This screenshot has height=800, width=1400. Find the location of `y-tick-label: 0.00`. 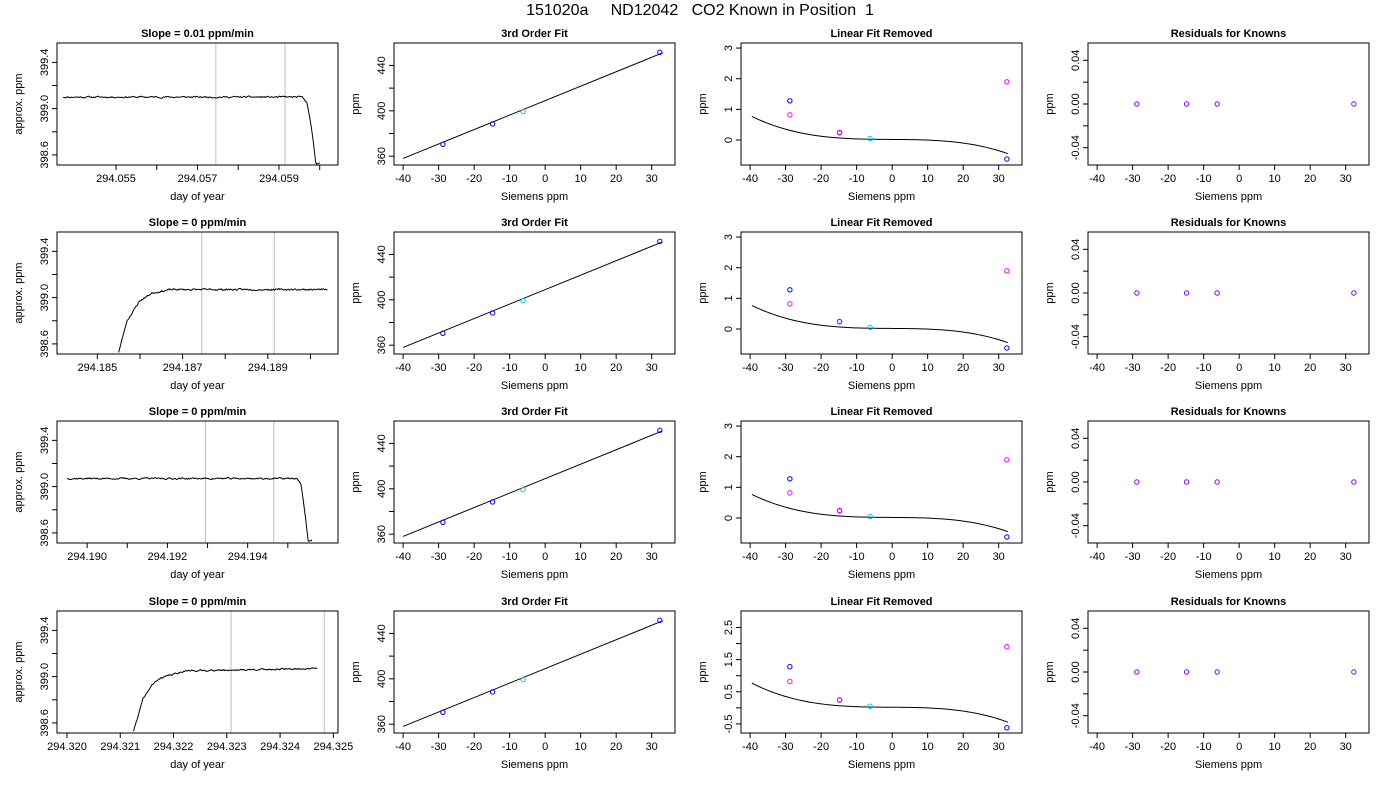

y-tick-label: 0.00 is located at coordinates (1076, 671).